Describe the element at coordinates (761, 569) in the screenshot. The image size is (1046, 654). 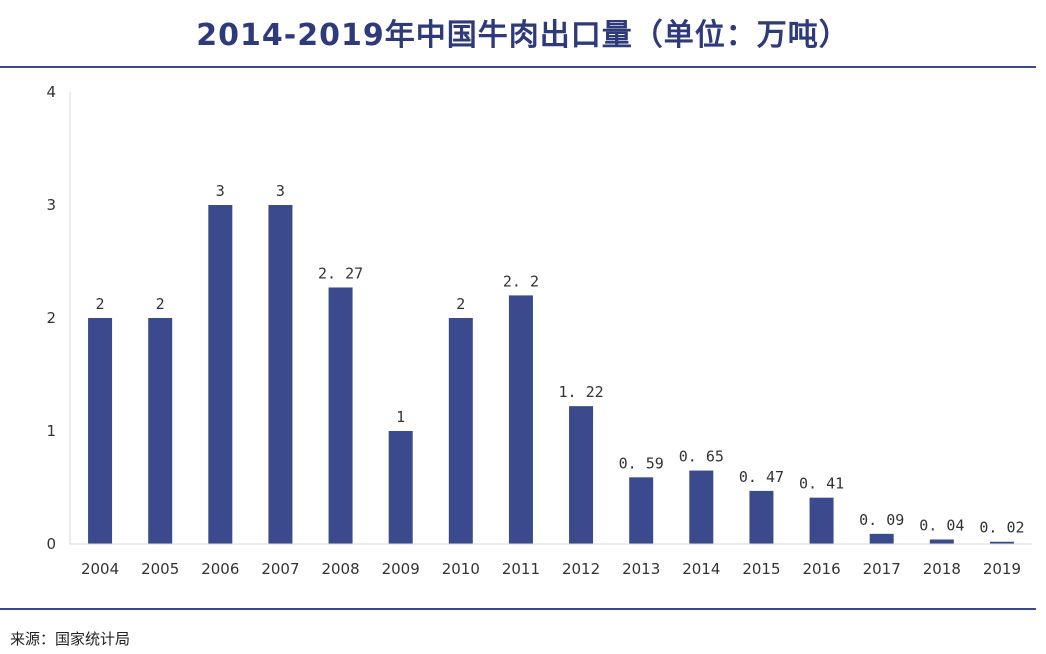
I see `x-tick-label: 2015` at that location.